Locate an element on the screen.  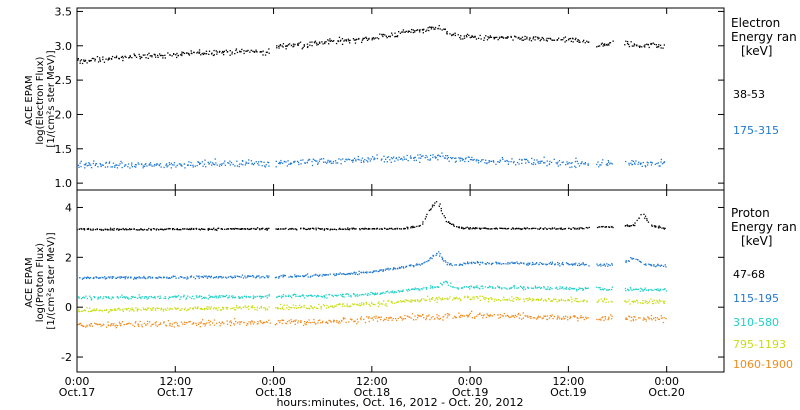
proton-ytick-label: -2 is located at coordinates (66, 357).